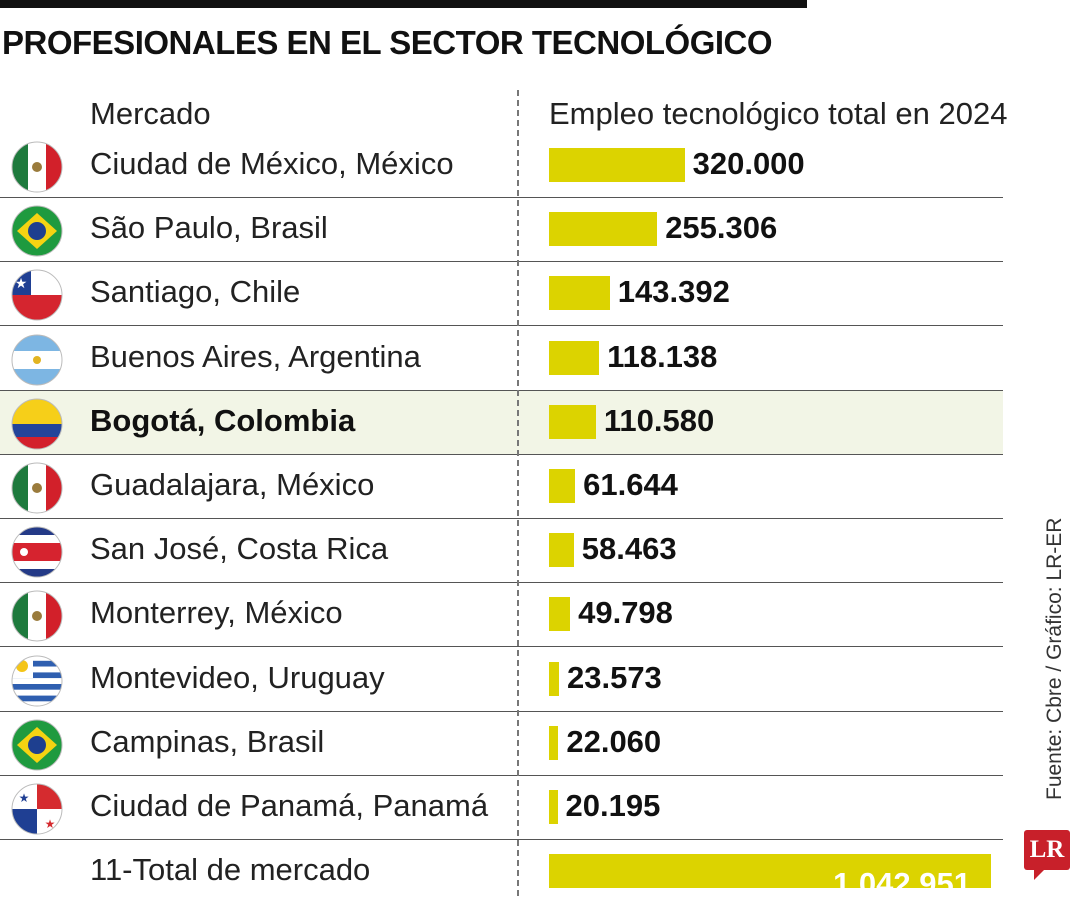 Image resolution: width=1080 pixels, height=900 pixels. What do you see at coordinates (501, 551) in the screenshot?
I see `table-row: San José, Costa Rica 58.463` at bounding box center [501, 551].